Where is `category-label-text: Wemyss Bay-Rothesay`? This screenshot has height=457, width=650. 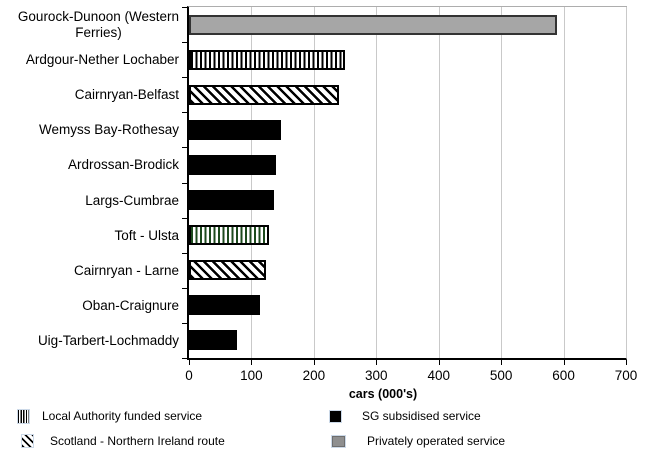 category-label-text: Wemyss Bay-Rothesay is located at coordinates (108, 130).